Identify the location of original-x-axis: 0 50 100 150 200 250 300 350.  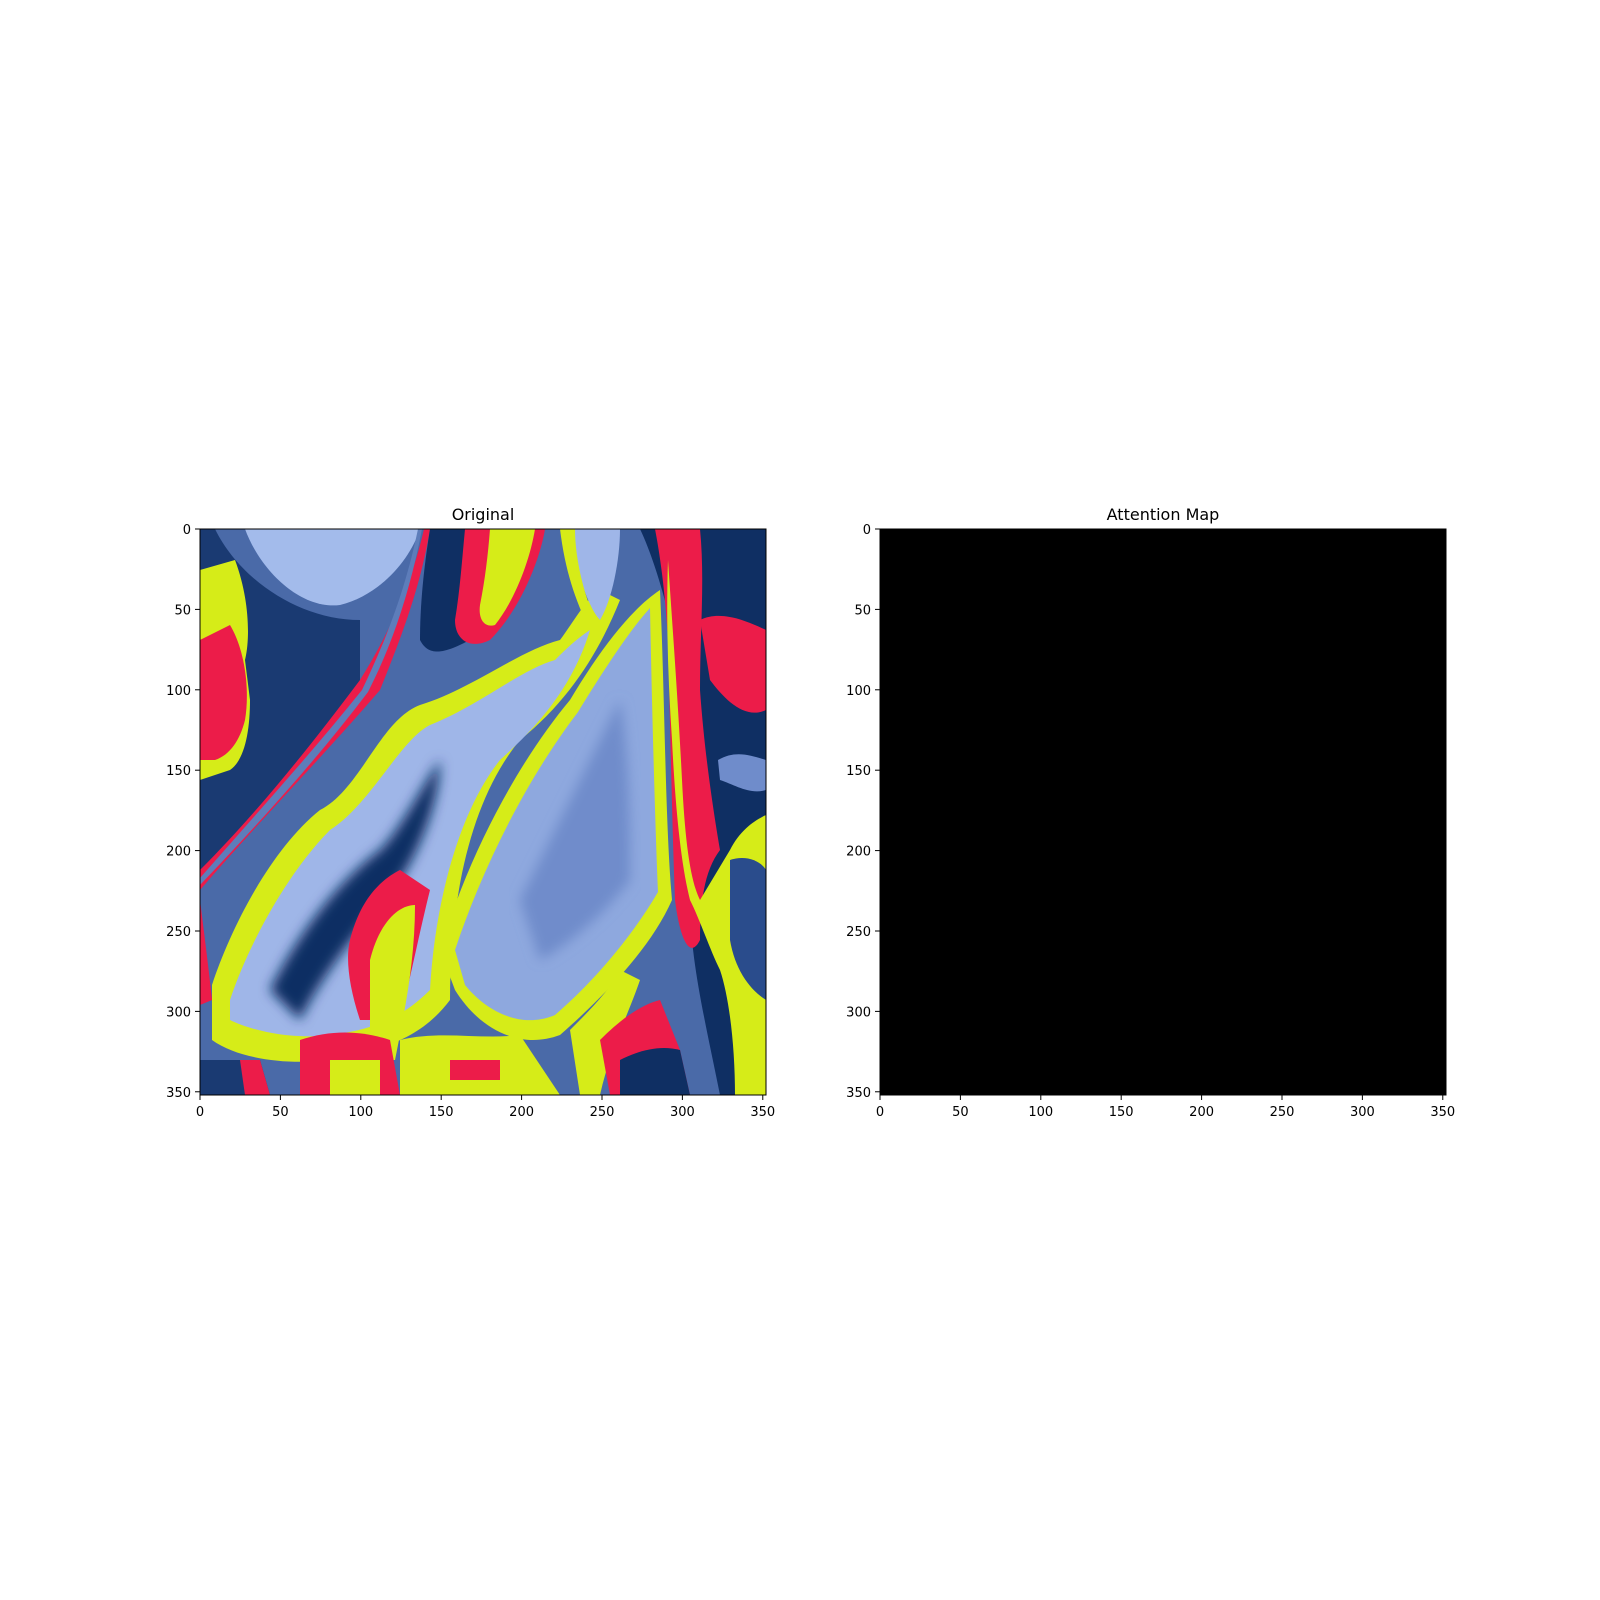
(485, 1107).